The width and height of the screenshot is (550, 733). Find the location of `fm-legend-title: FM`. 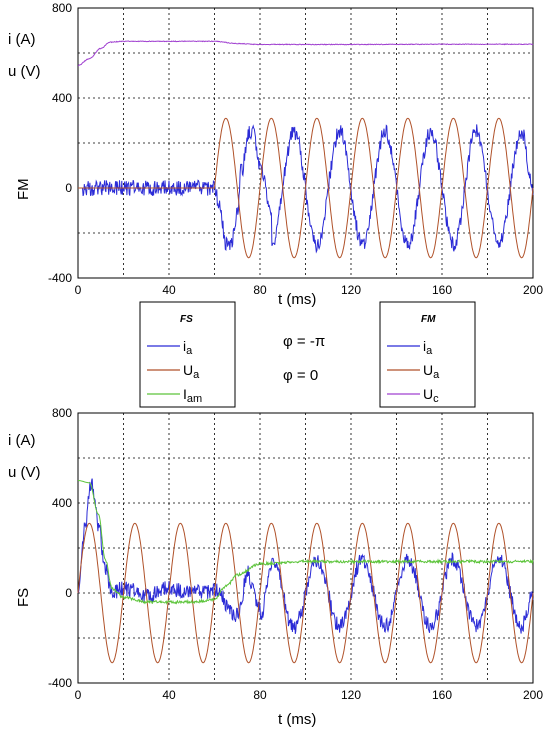

fm-legend-title: FM is located at coordinates (428, 319).